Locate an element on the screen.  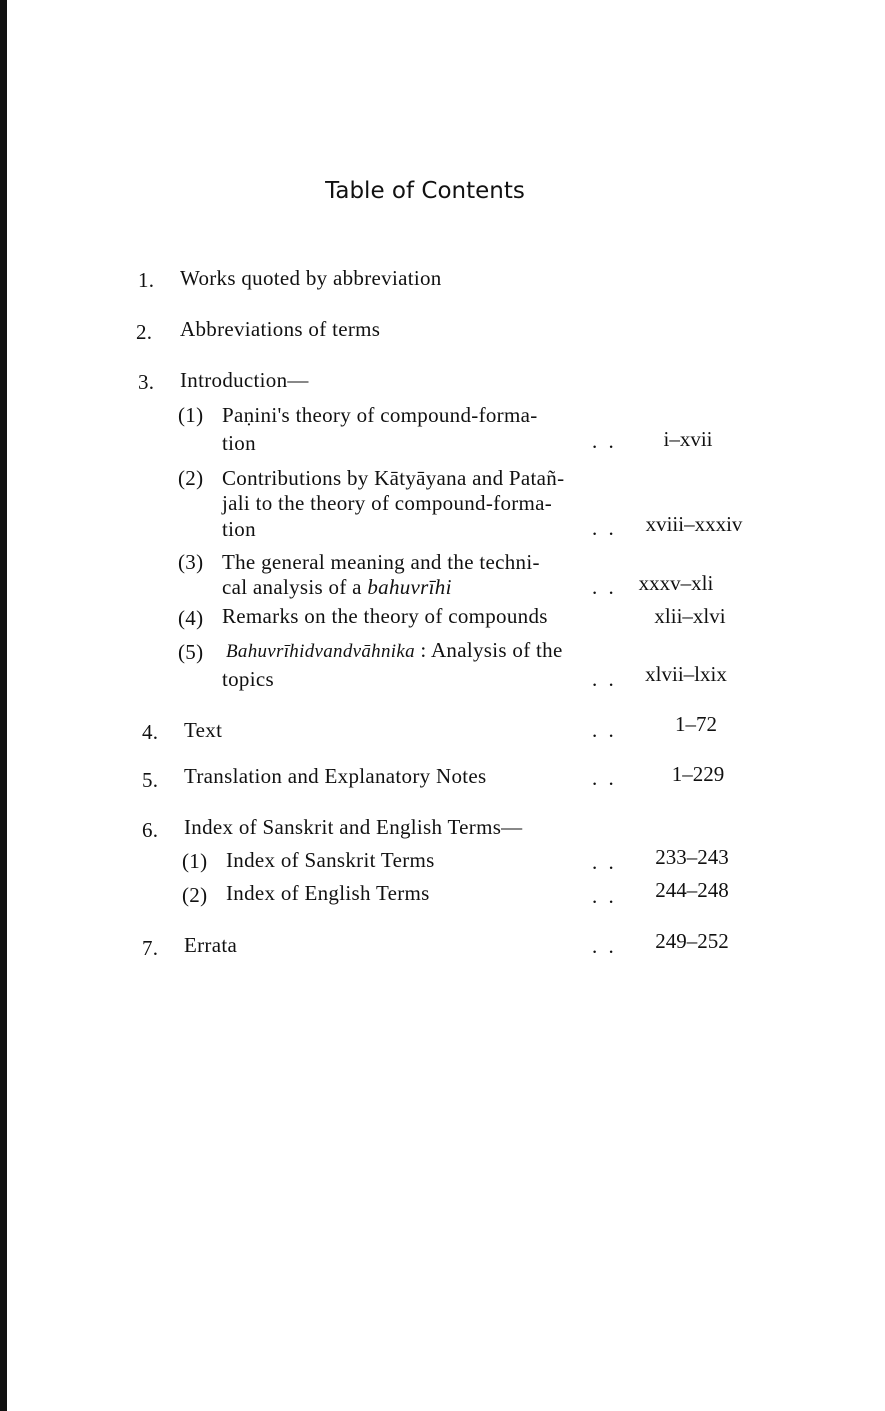
sanskrit-term: Bahuvrīhidvandvāhnika is located at coordinates (320, 651).